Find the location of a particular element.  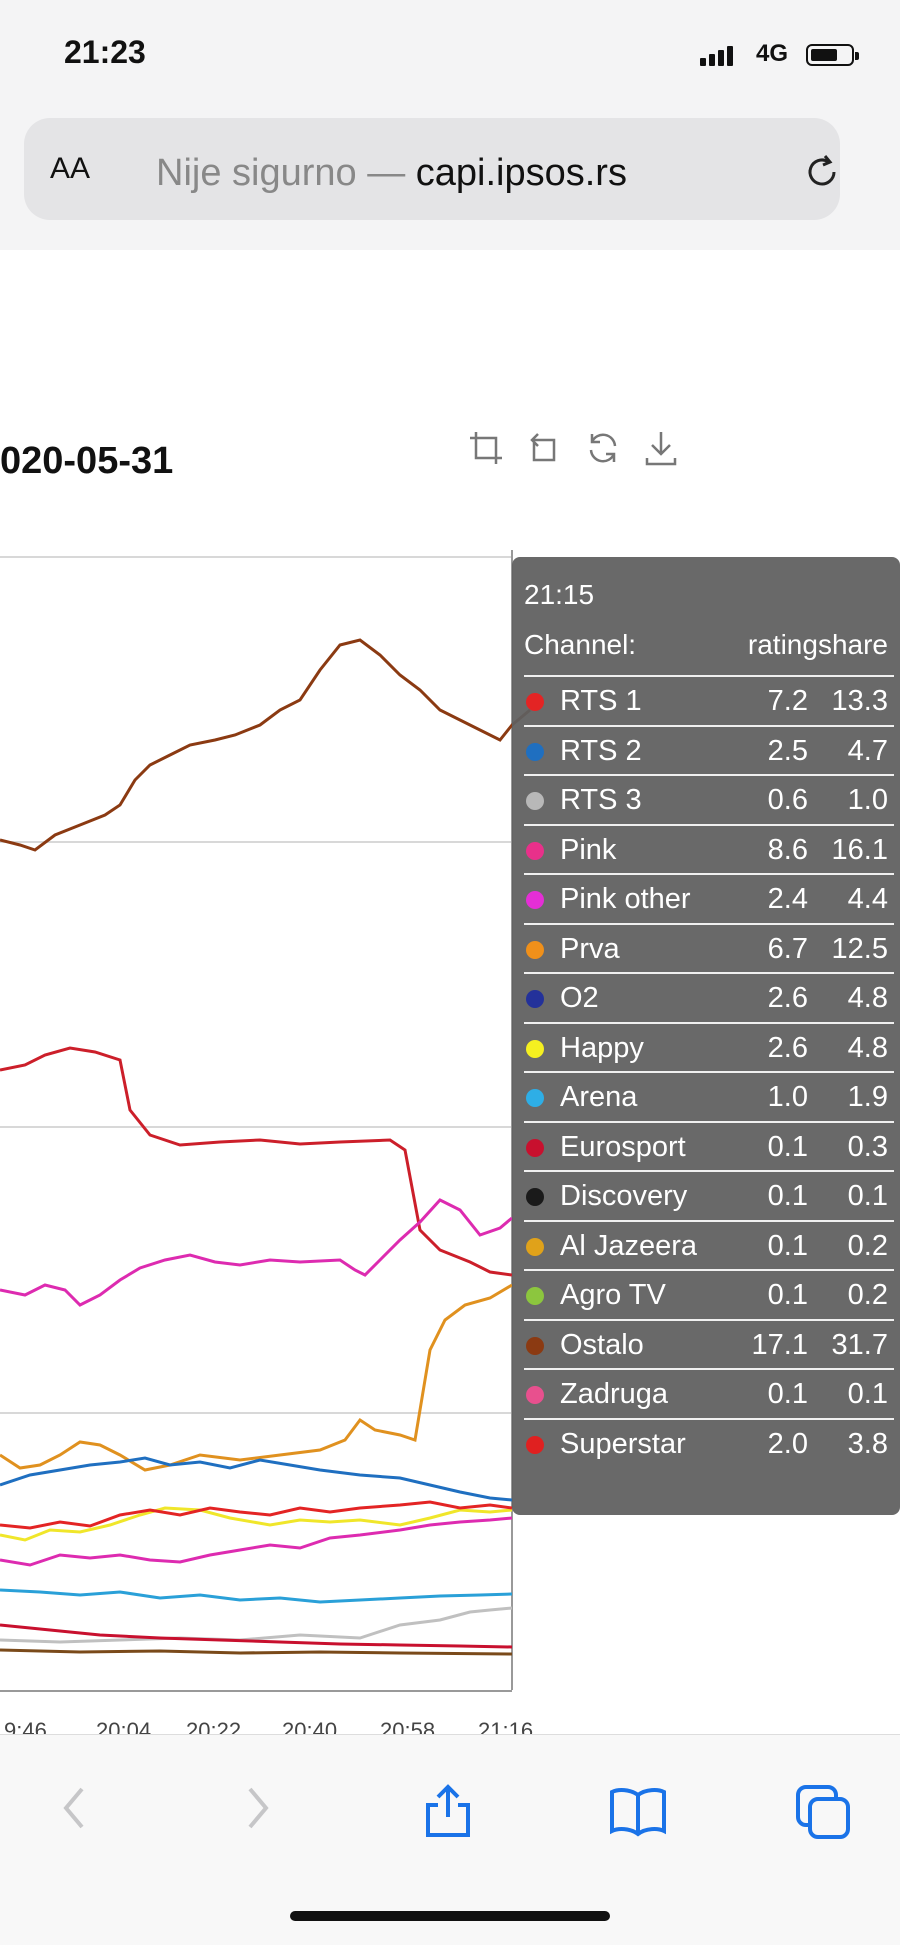

channel-name: Happy is located at coordinates (602, 1047).